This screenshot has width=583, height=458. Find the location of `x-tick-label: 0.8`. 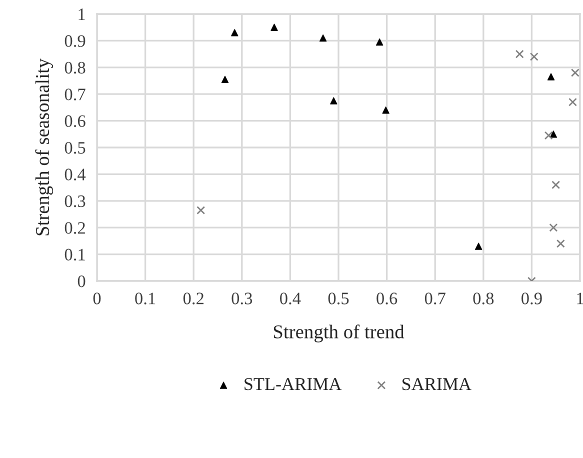

x-tick-label: 0.8 is located at coordinates (483, 298).